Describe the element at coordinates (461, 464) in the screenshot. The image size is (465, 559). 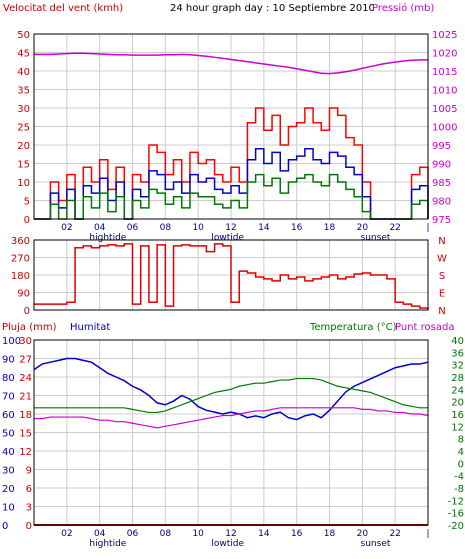
I see `temp-y-tick: 0` at that location.